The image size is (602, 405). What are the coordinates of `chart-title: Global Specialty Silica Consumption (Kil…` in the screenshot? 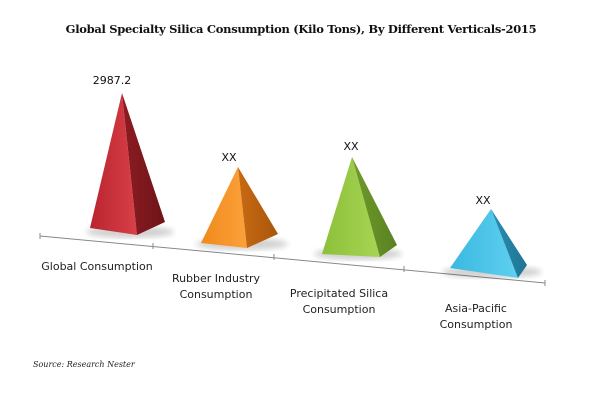 It's located at (301, 29).